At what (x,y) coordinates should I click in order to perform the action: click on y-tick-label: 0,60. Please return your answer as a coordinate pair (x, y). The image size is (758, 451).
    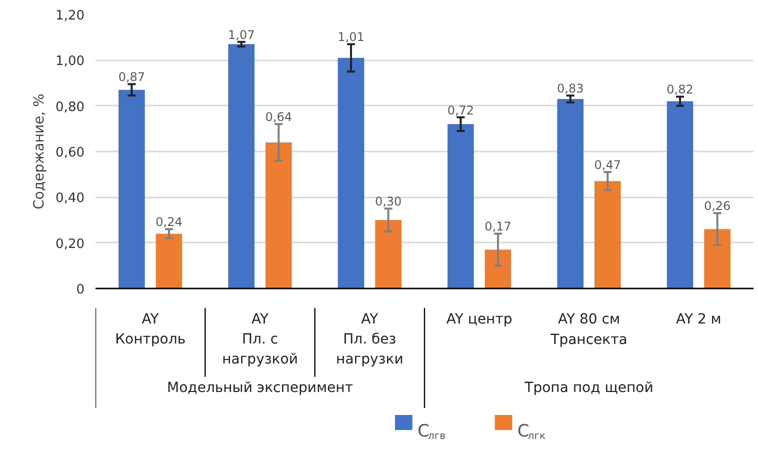
    Looking at the image, I should click on (70, 153).